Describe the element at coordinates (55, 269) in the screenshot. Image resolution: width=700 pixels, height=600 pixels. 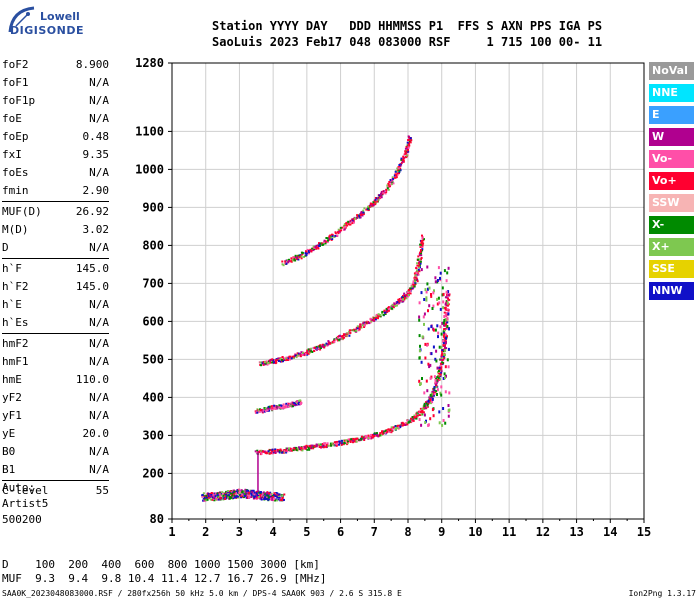
I see `param-row-hf: h`F 145.0` at that location.